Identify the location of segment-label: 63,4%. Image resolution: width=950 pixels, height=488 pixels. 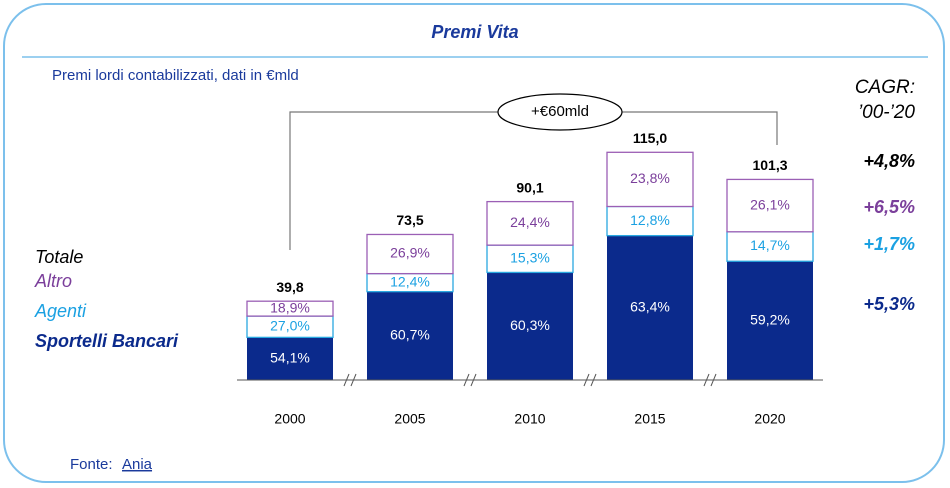
(650, 307).